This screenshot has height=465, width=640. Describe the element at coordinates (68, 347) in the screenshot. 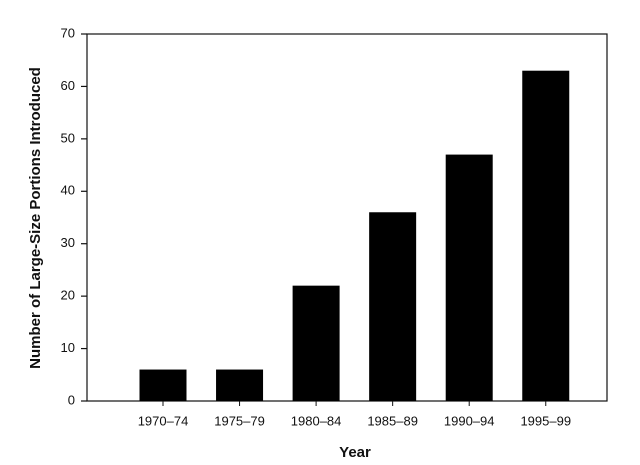

I see `y-tick-label: 10` at that location.